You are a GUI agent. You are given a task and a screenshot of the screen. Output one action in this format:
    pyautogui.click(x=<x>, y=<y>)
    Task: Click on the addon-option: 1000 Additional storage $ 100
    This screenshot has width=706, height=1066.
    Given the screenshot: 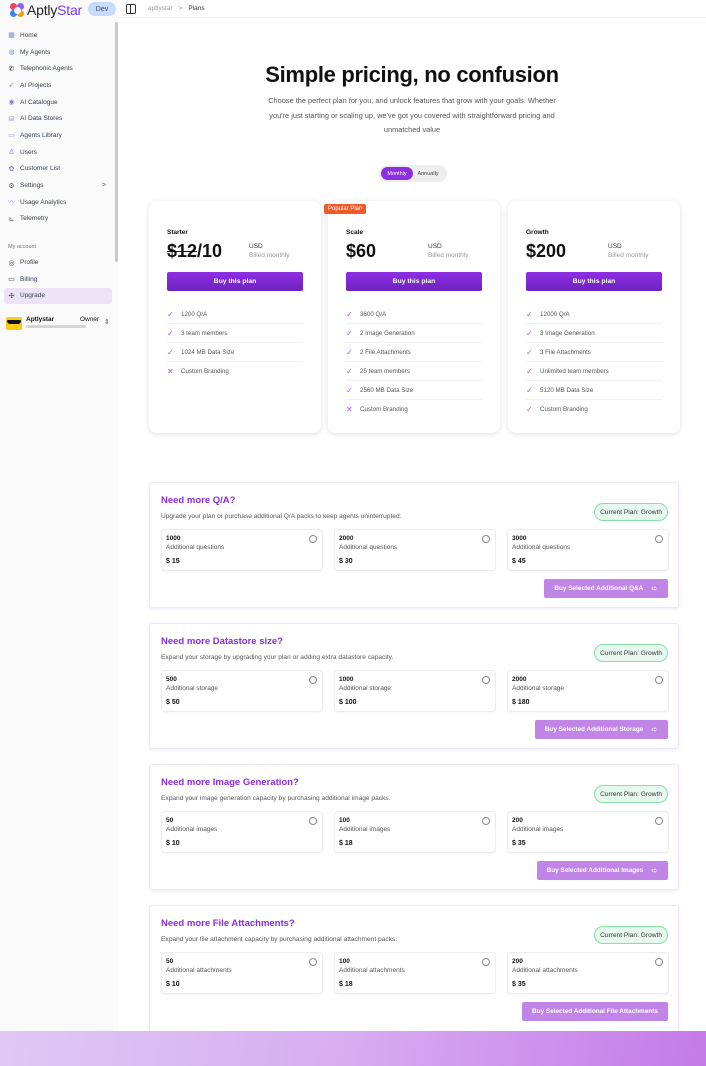 What is the action you would take?
    pyautogui.click(x=415, y=691)
    